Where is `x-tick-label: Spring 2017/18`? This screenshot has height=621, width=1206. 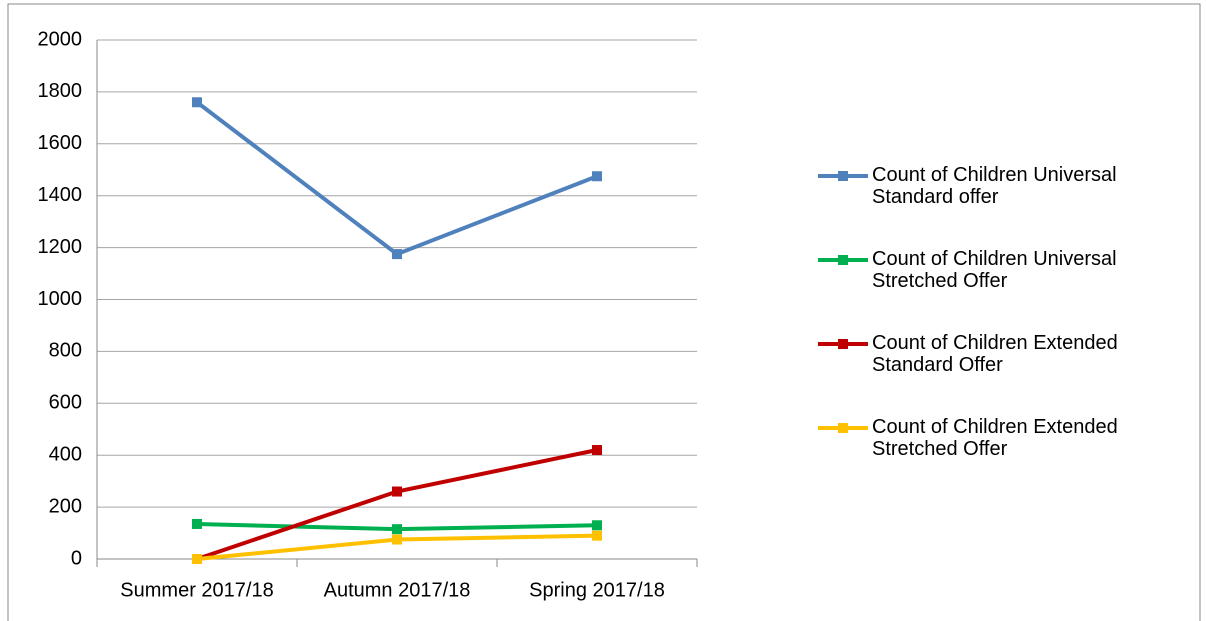
x-tick-label: Spring 2017/18 is located at coordinates (597, 590).